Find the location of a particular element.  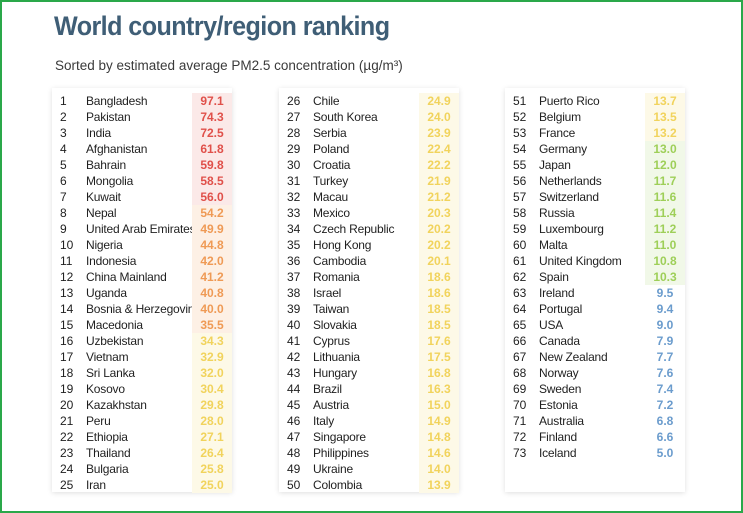

row-rank: 49 is located at coordinates (294, 469).